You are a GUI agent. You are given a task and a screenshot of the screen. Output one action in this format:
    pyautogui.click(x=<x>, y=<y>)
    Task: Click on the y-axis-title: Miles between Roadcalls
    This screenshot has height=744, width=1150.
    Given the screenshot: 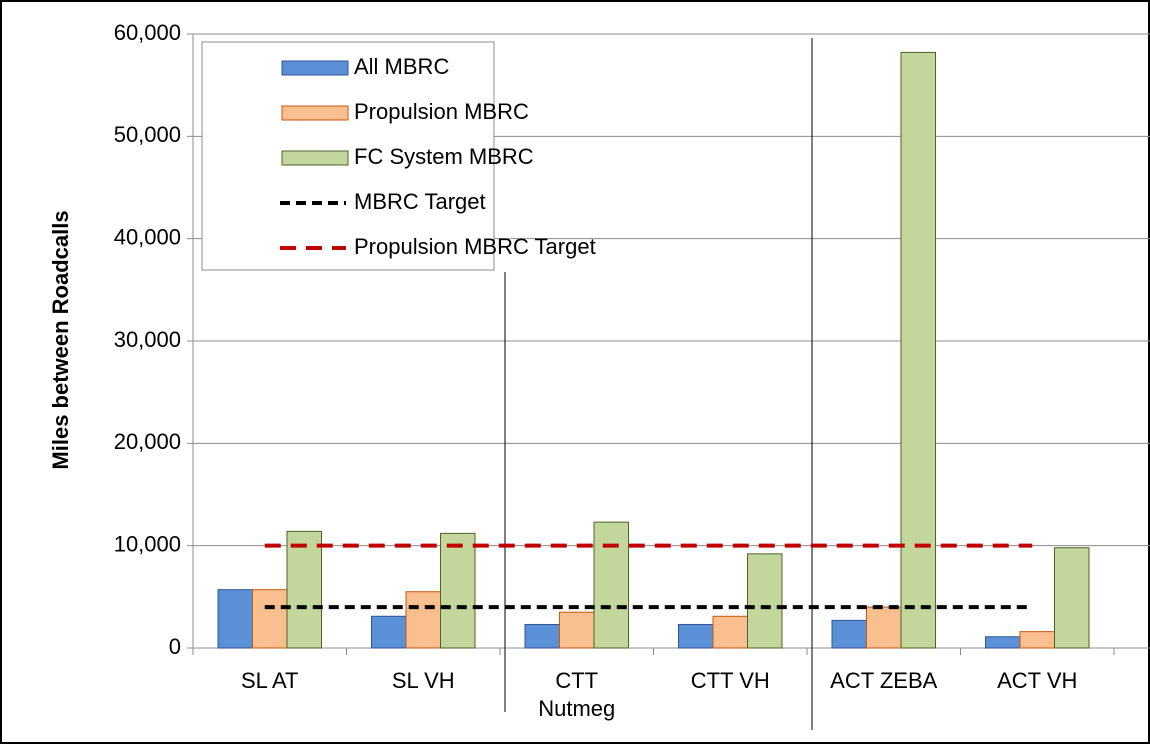 What is the action you would take?
    pyautogui.click(x=60, y=339)
    